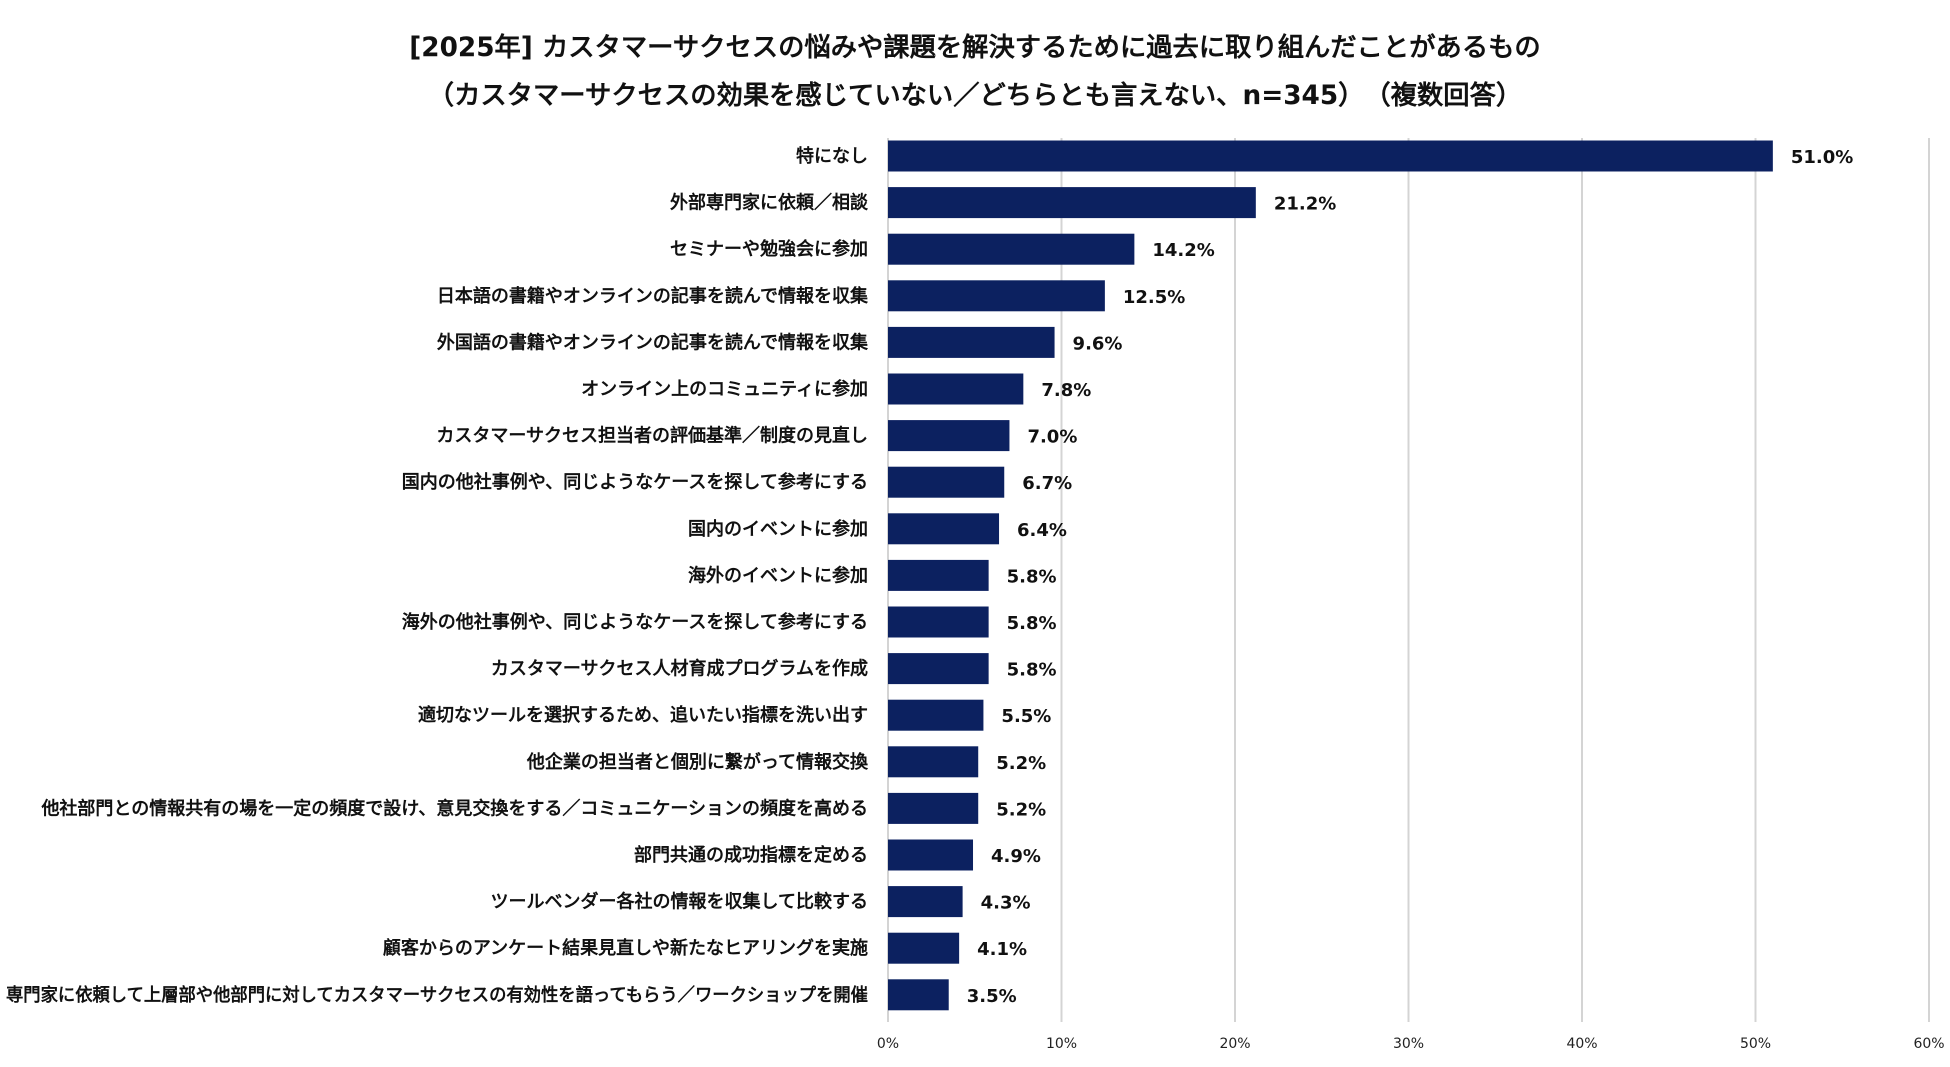 The width and height of the screenshot is (1950, 1067). Describe the element at coordinates (1928, 1044) in the screenshot. I see `x-tick-label: 60%` at that location.